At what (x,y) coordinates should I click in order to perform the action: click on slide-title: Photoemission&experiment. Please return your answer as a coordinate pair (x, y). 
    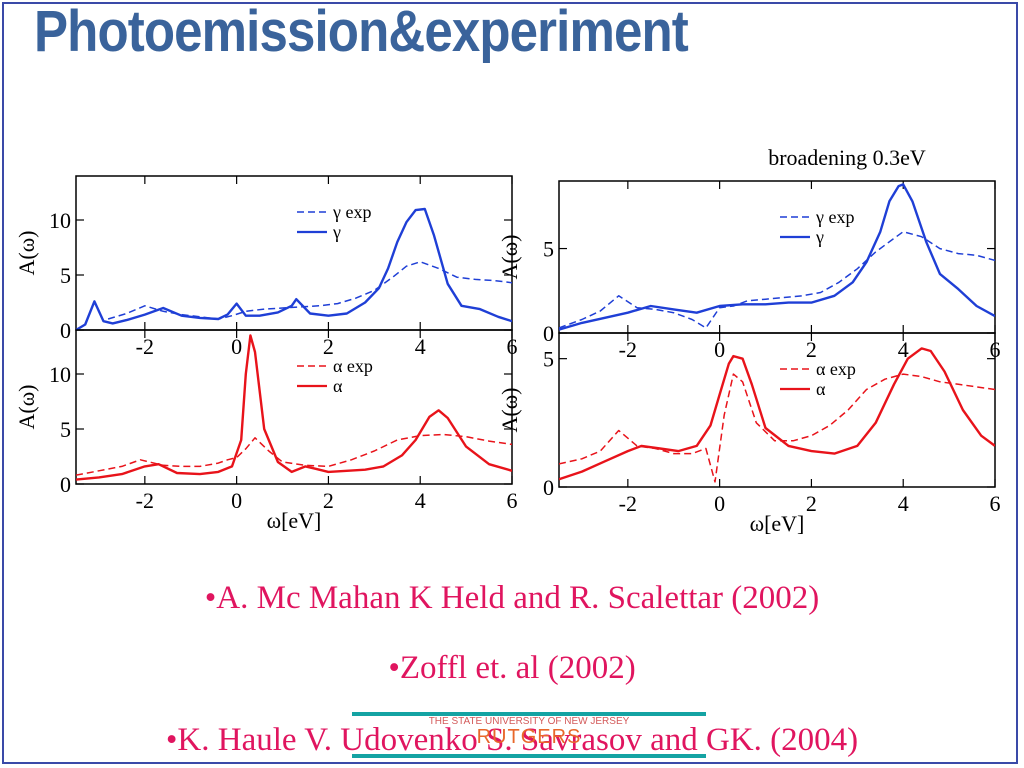
    Looking at the image, I should click on (361, 32).